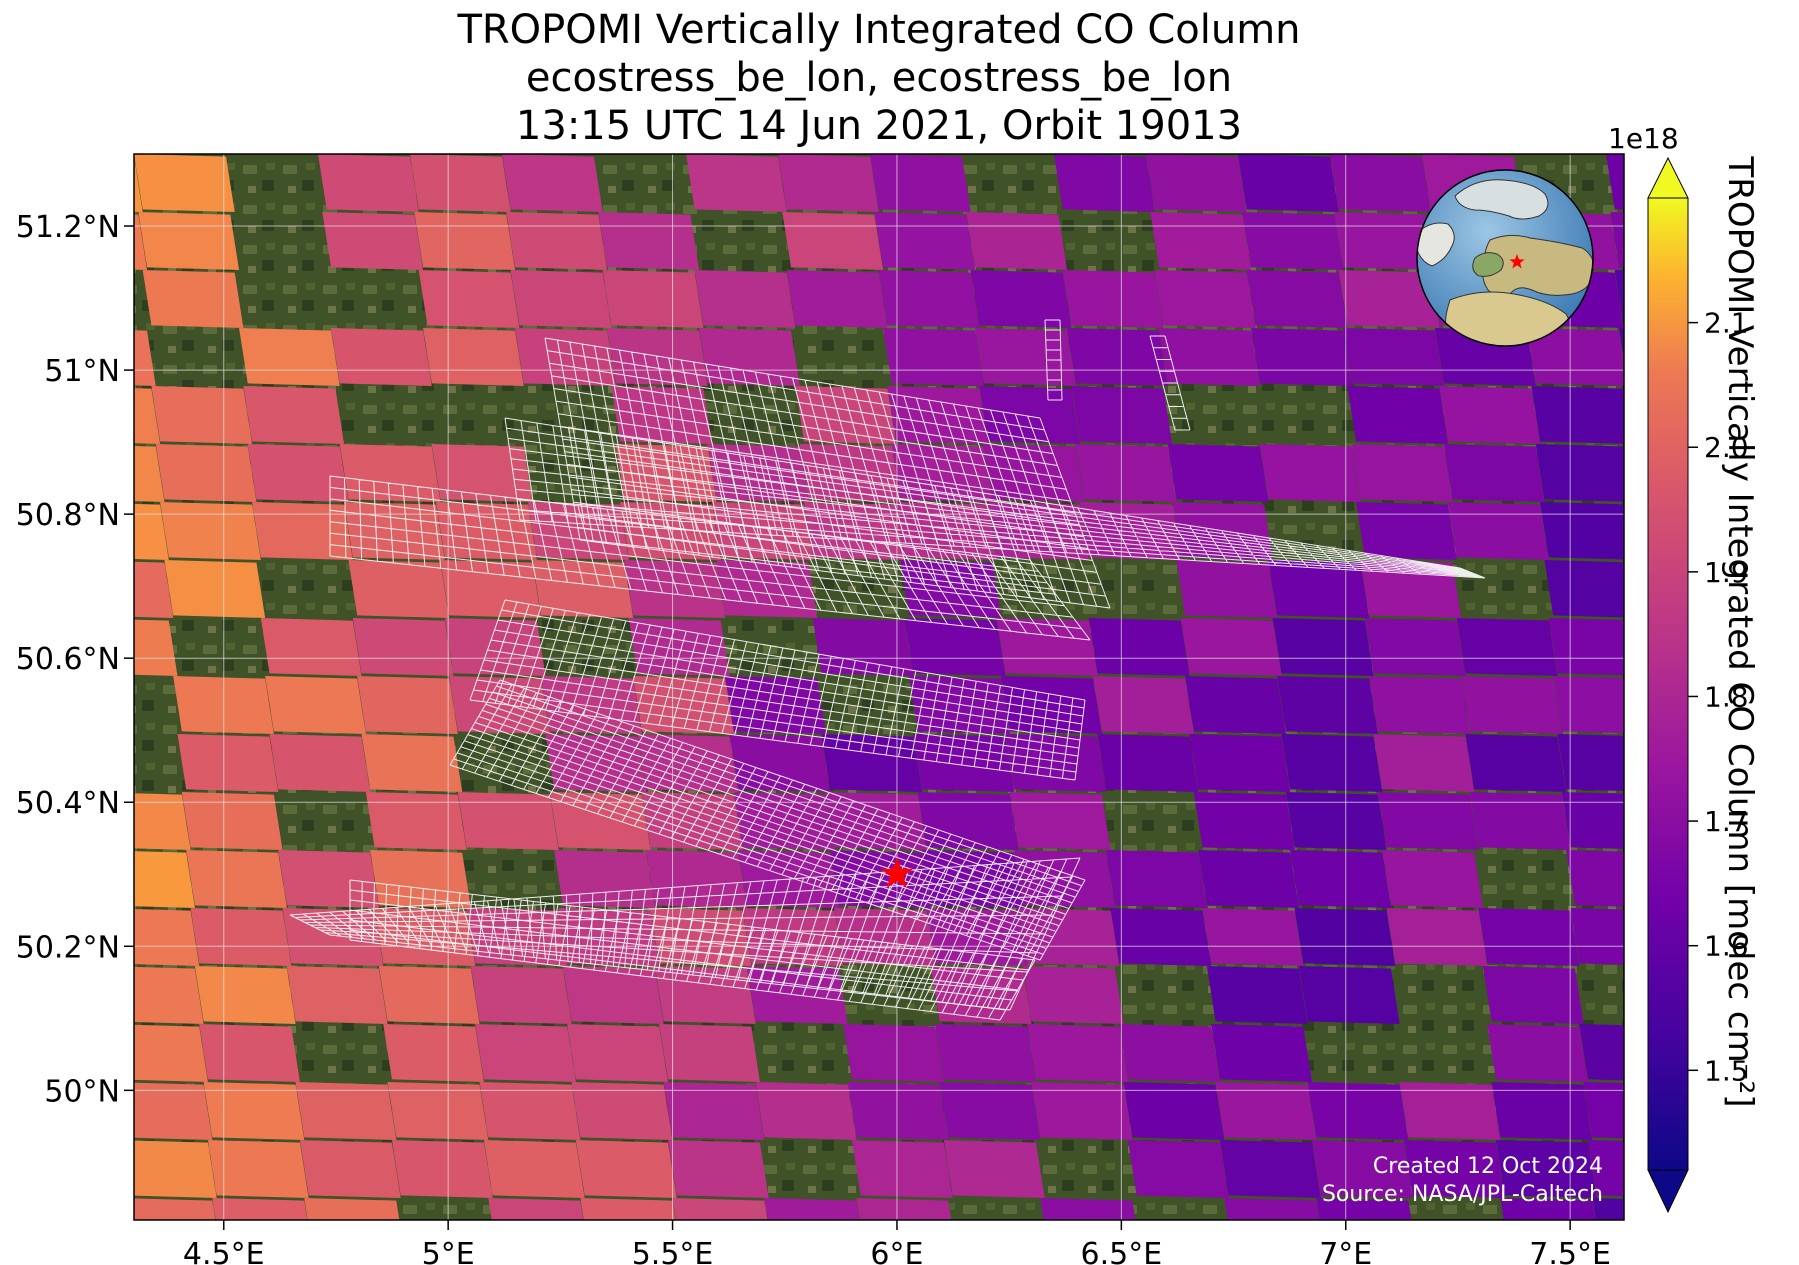  What do you see at coordinates (777, 690) in the screenshot?
I see `footprint-grid` at bounding box center [777, 690].